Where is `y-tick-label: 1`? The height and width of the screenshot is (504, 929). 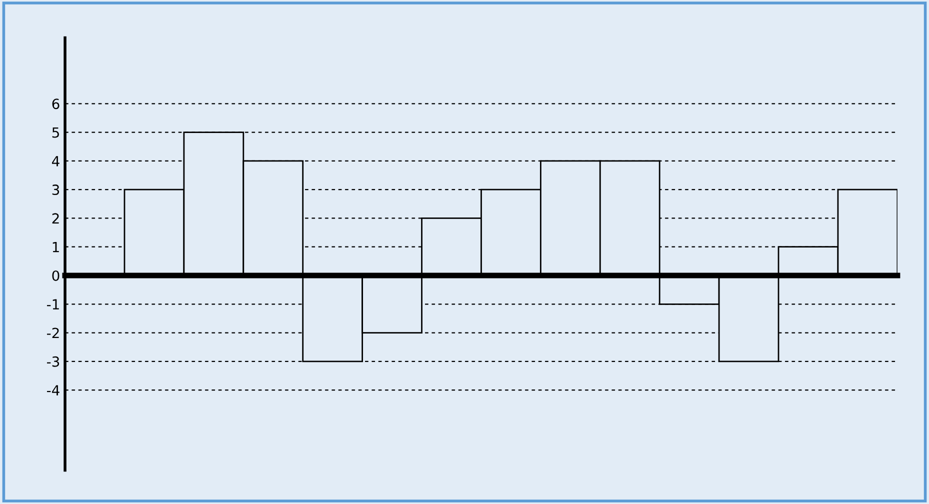 y-tick-label: 1 is located at coordinates (55, 247).